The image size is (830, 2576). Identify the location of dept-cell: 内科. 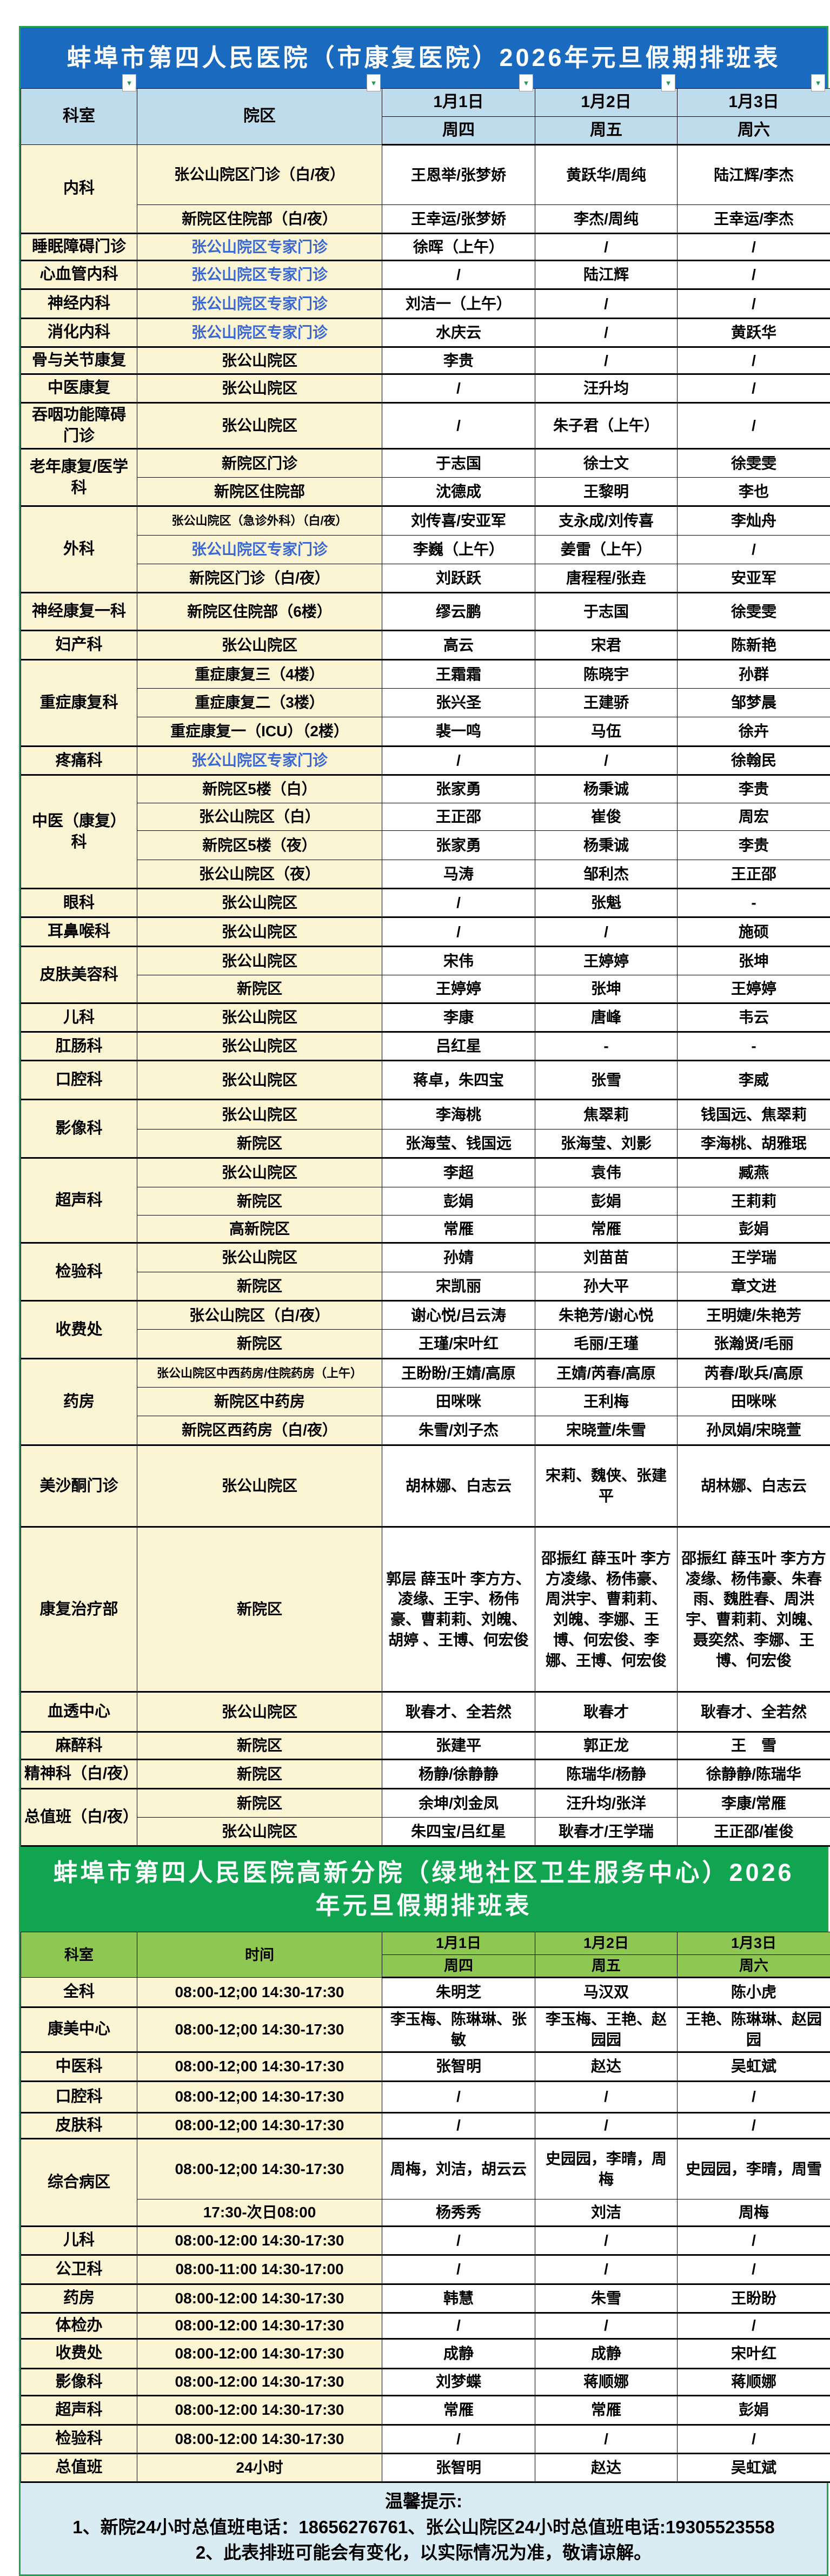
(79, 189).